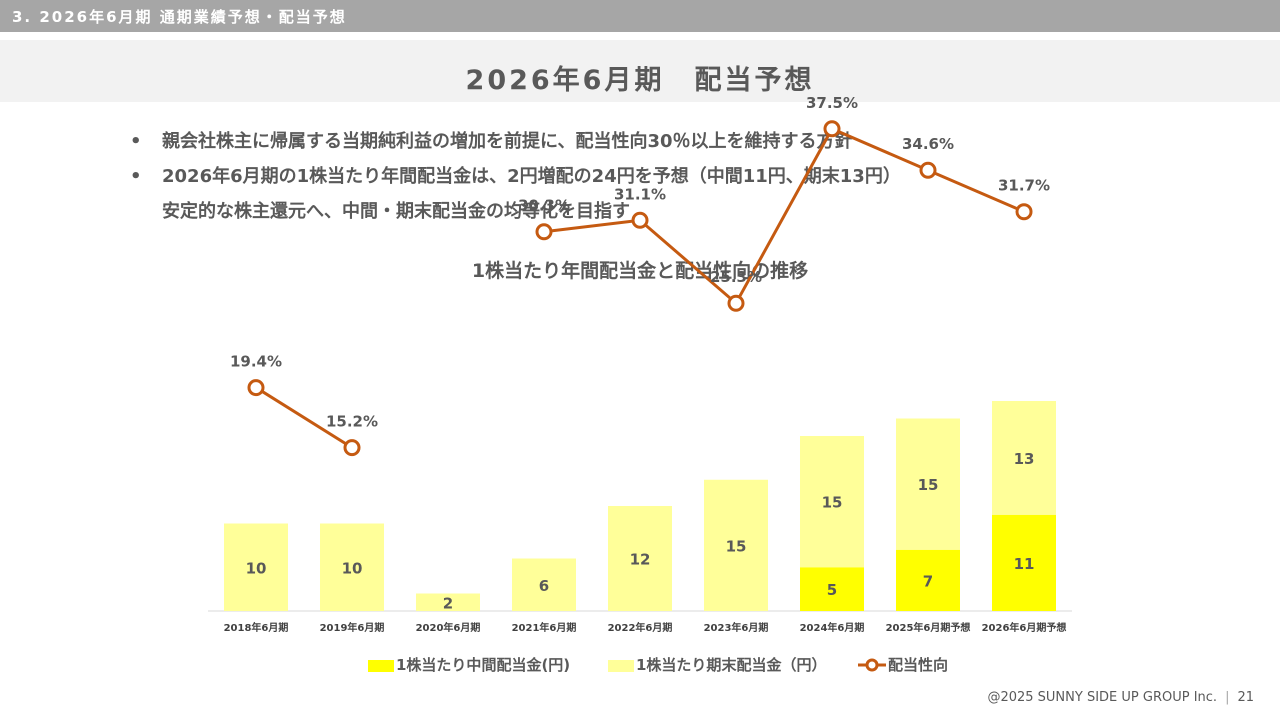  I want to click on bar-label-yearend: 2, so click(448, 603).